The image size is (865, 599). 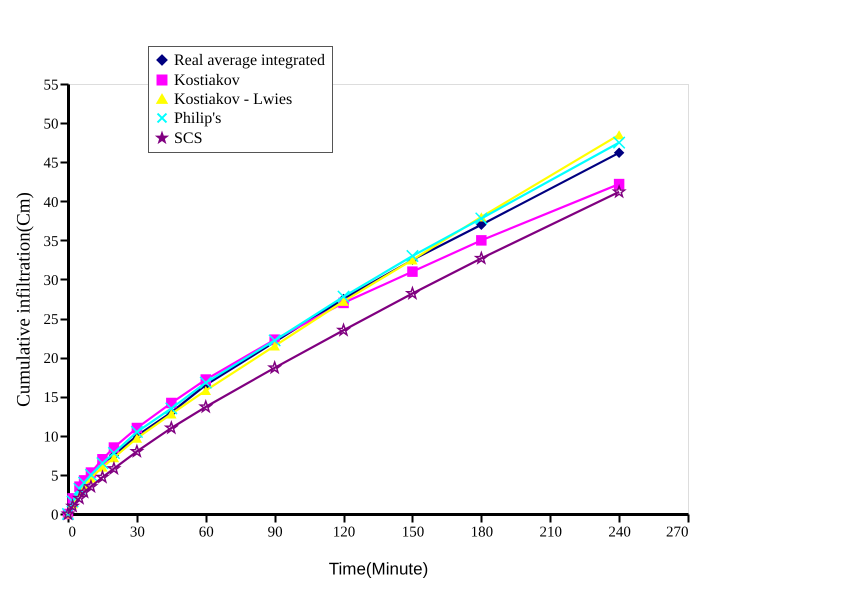 What do you see at coordinates (198, 118) in the screenshot?
I see `legend-label: Philip's` at bounding box center [198, 118].